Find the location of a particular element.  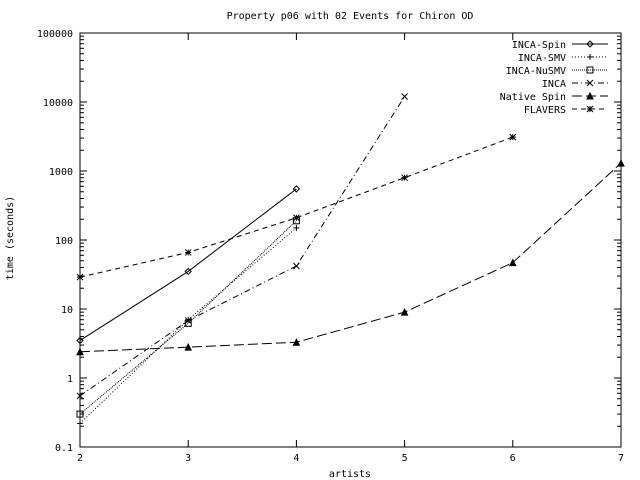

x-tick-label: 4 is located at coordinates (296, 458).